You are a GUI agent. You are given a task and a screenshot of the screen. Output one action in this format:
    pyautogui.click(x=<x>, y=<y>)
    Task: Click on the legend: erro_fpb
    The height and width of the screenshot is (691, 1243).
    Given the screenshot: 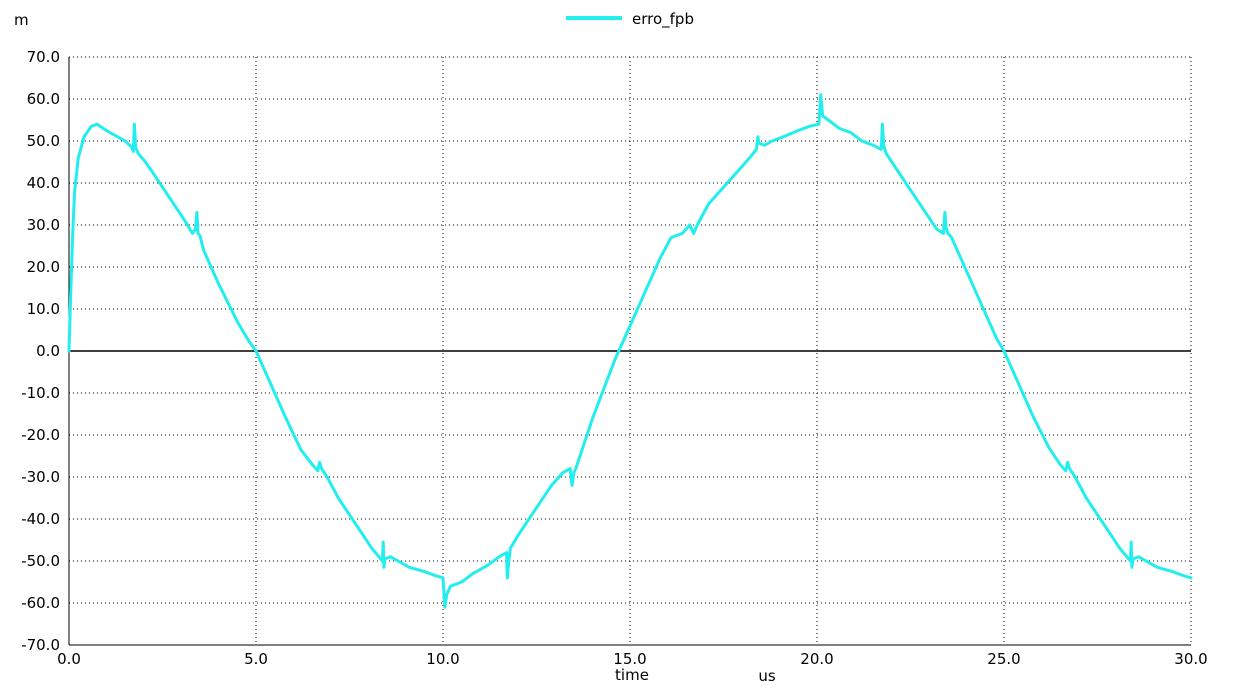 What is the action you would take?
    pyautogui.click(x=630, y=19)
    